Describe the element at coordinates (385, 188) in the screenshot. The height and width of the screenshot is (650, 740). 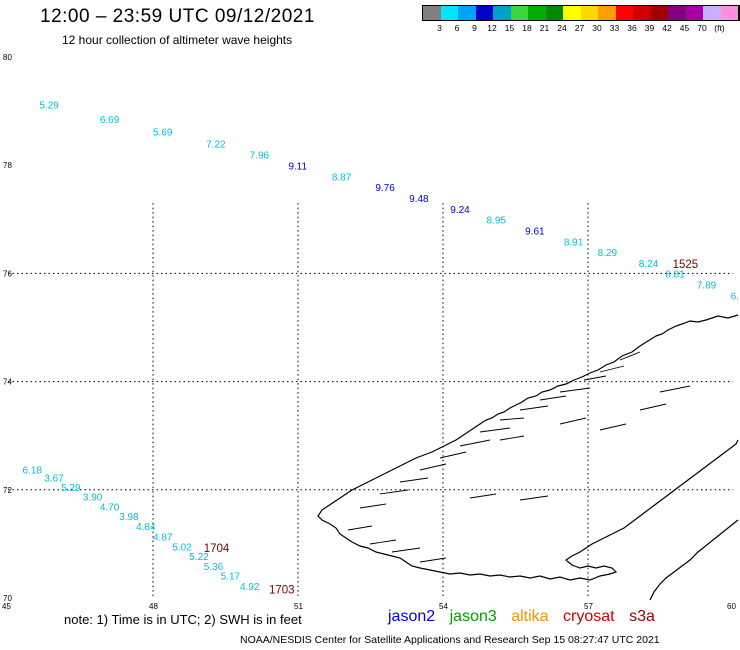
I see `wave-height-label: 9.76` at that location.